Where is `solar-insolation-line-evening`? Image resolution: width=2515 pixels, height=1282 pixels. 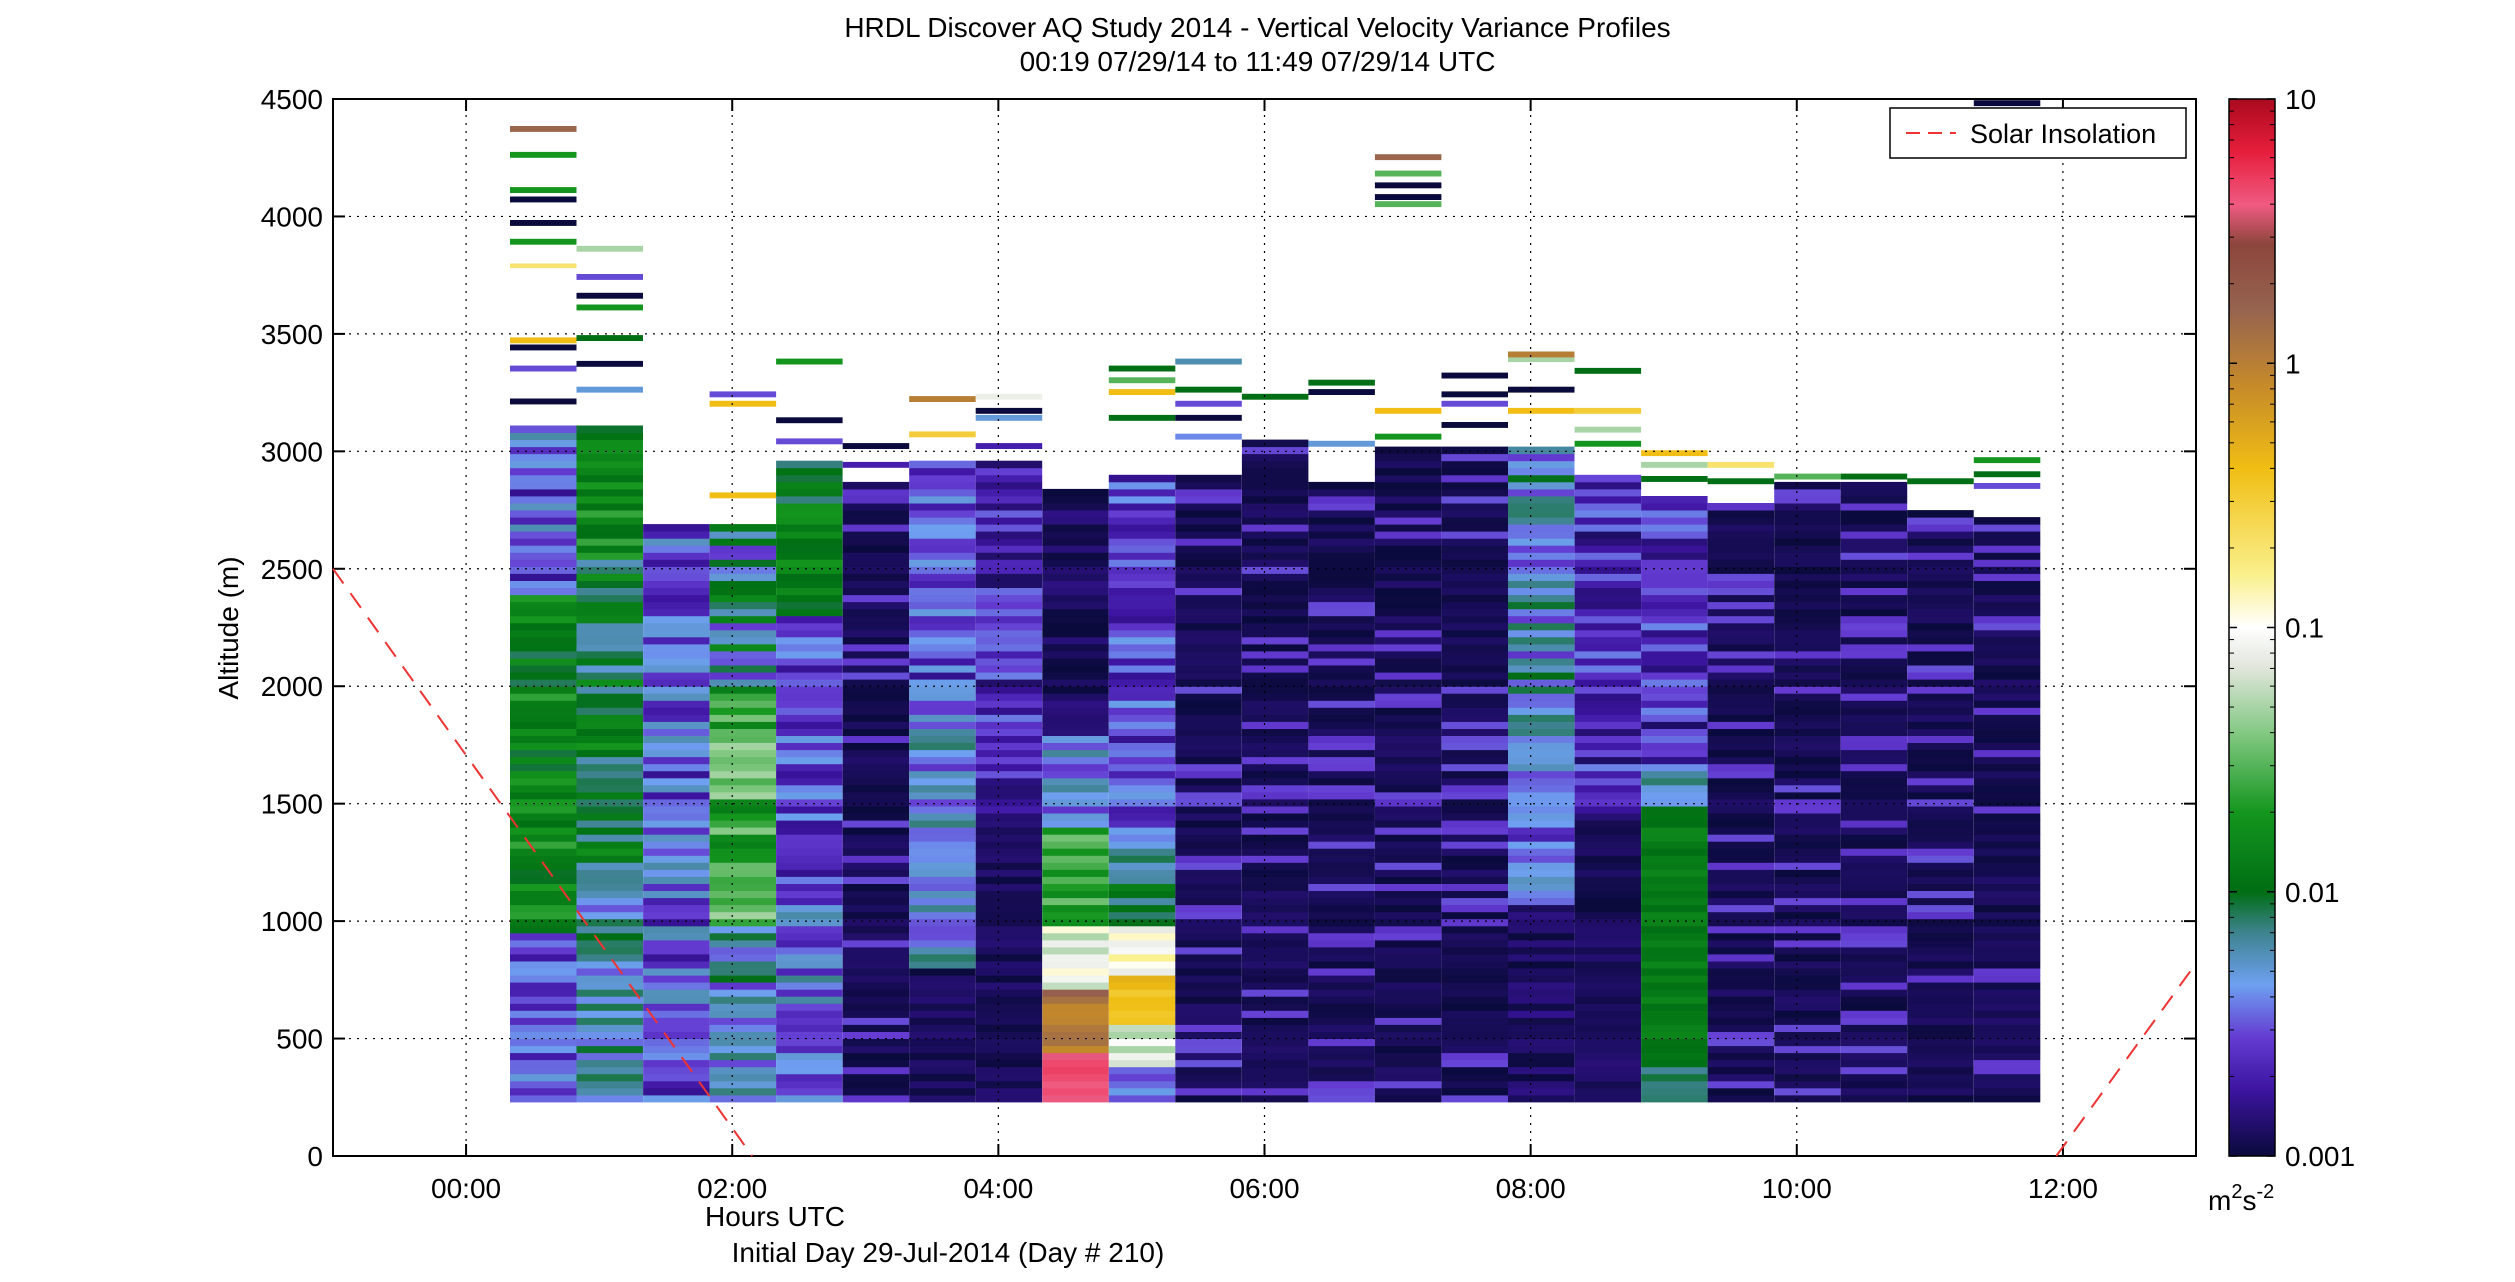 solar-insolation-line-evening is located at coordinates (2126, 1059).